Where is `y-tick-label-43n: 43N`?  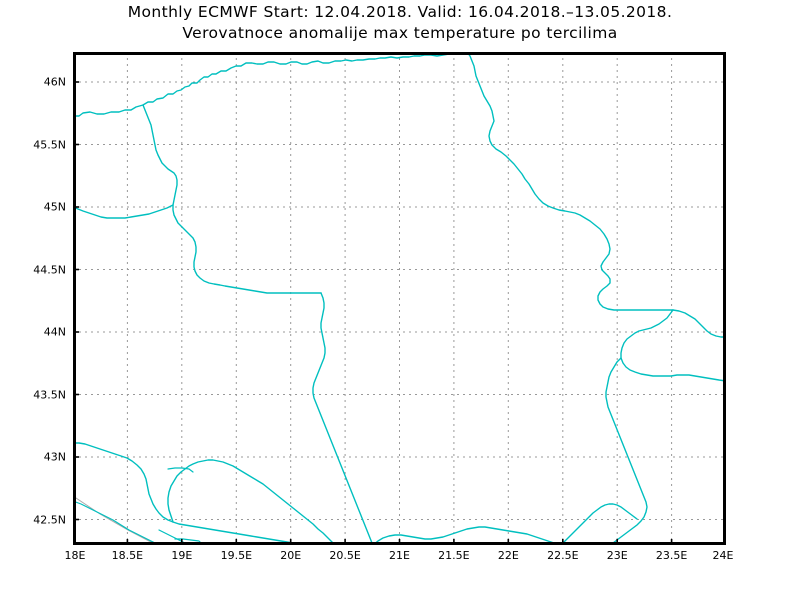 y-tick-label-43n: 43N is located at coordinates (54, 457).